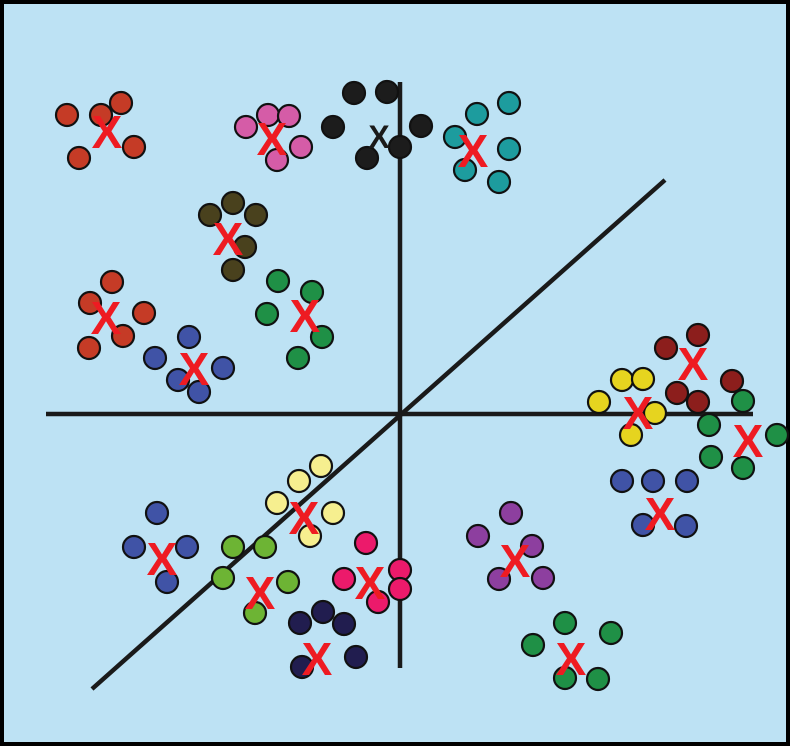 This screenshot has height=746, width=790. Describe the element at coordinates (638, 413) in the screenshot. I see `yellow-right-centroid-x-mark: X` at that location.